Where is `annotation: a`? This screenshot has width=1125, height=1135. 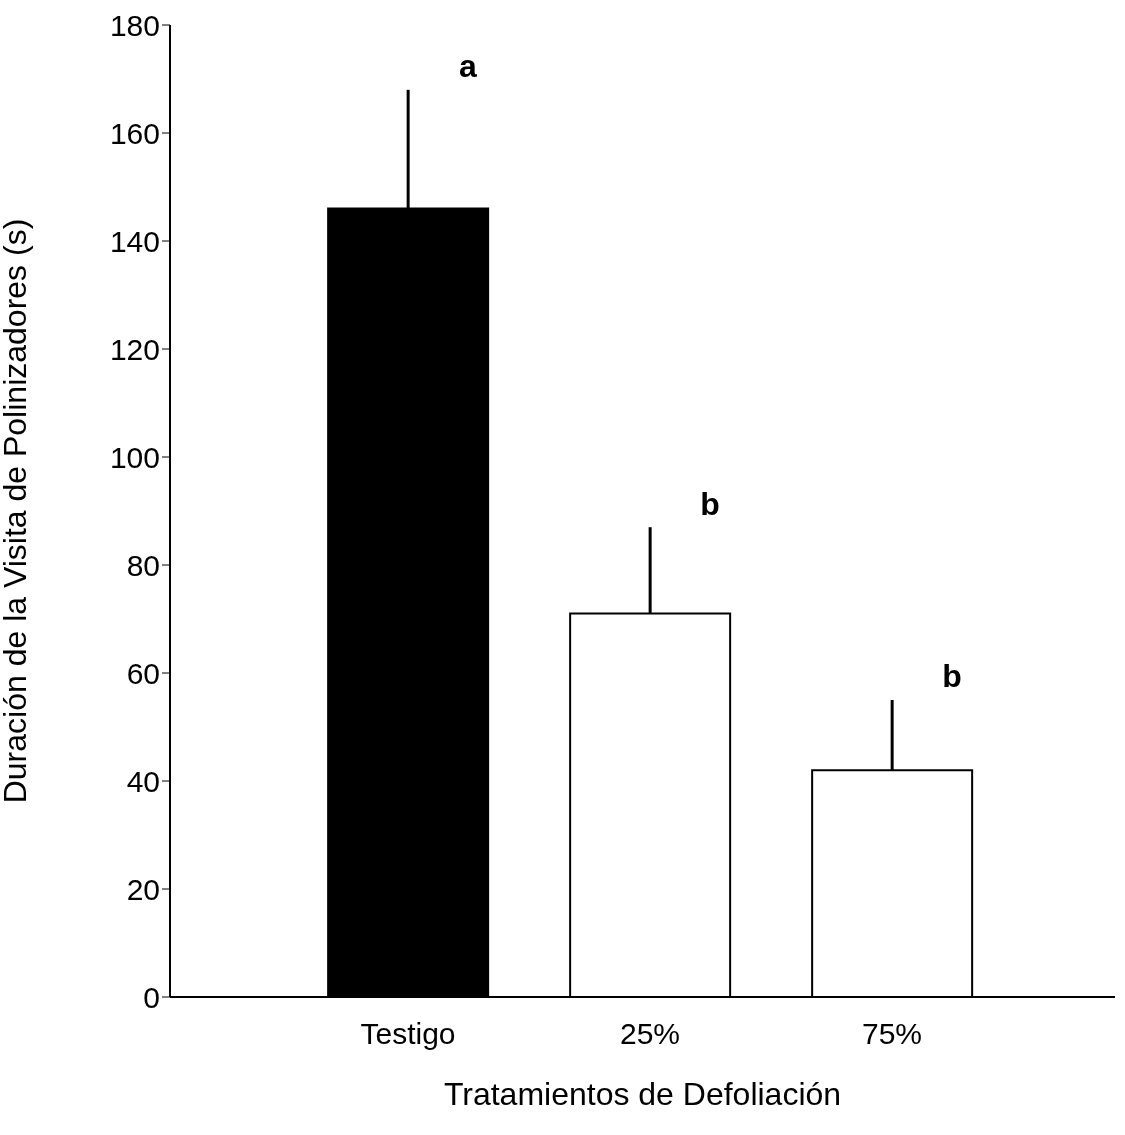
annotation: a is located at coordinates (468, 66).